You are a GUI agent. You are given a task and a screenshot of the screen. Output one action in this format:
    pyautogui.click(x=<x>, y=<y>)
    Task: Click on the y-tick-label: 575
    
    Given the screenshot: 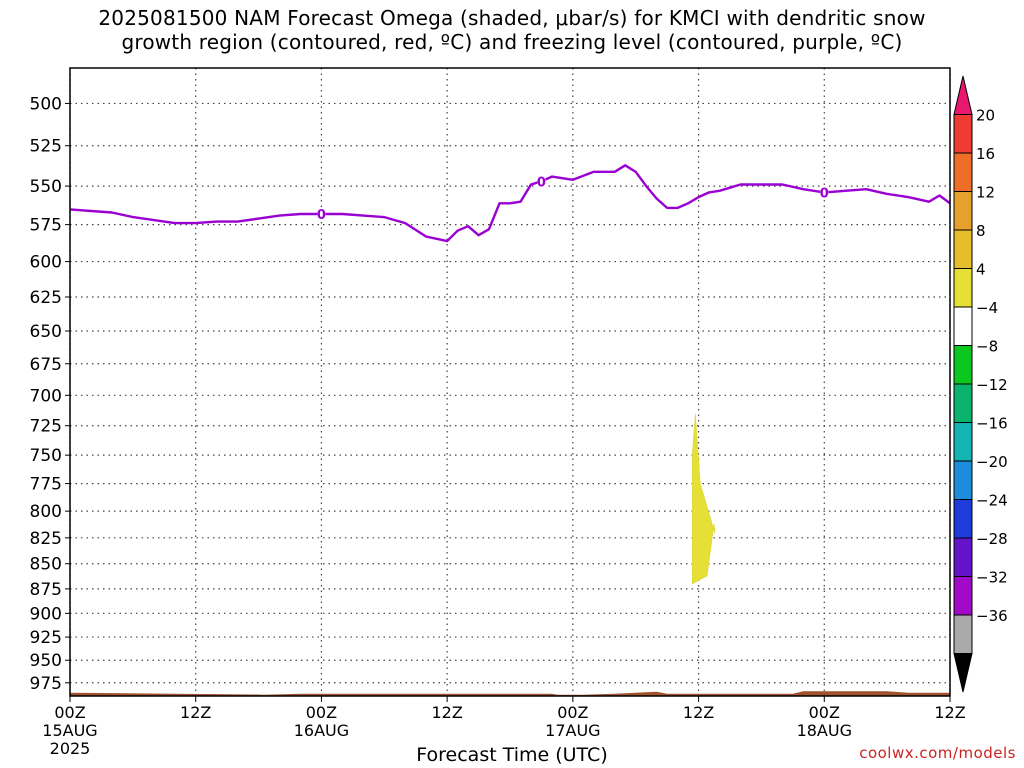 What is the action you would take?
    pyautogui.click(x=46, y=226)
    